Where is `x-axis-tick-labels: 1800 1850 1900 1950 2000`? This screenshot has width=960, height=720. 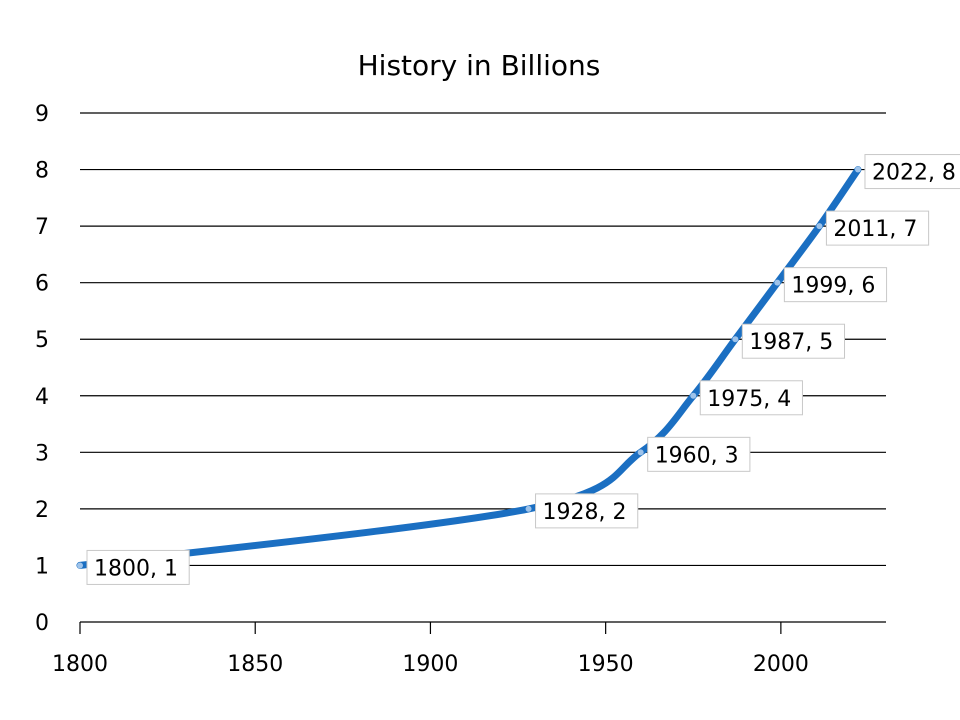
x-axis-tick-labels: 1800 1850 1900 1950 2000 is located at coordinates (430, 664).